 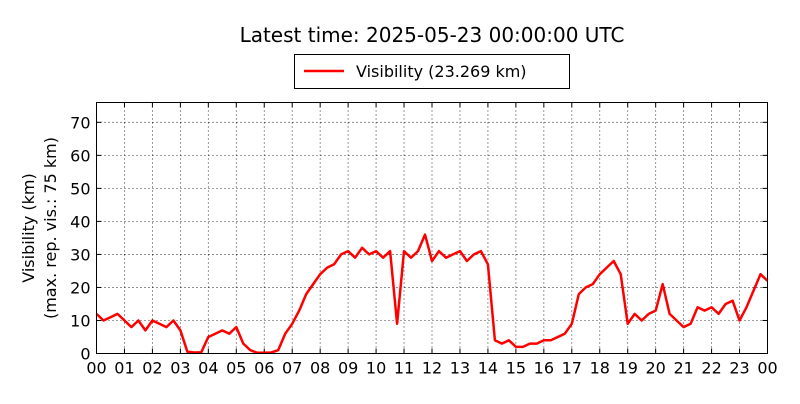 What do you see at coordinates (683, 368) in the screenshot?
I see `x-tick-label: 21` at bounding box center [683, 368].